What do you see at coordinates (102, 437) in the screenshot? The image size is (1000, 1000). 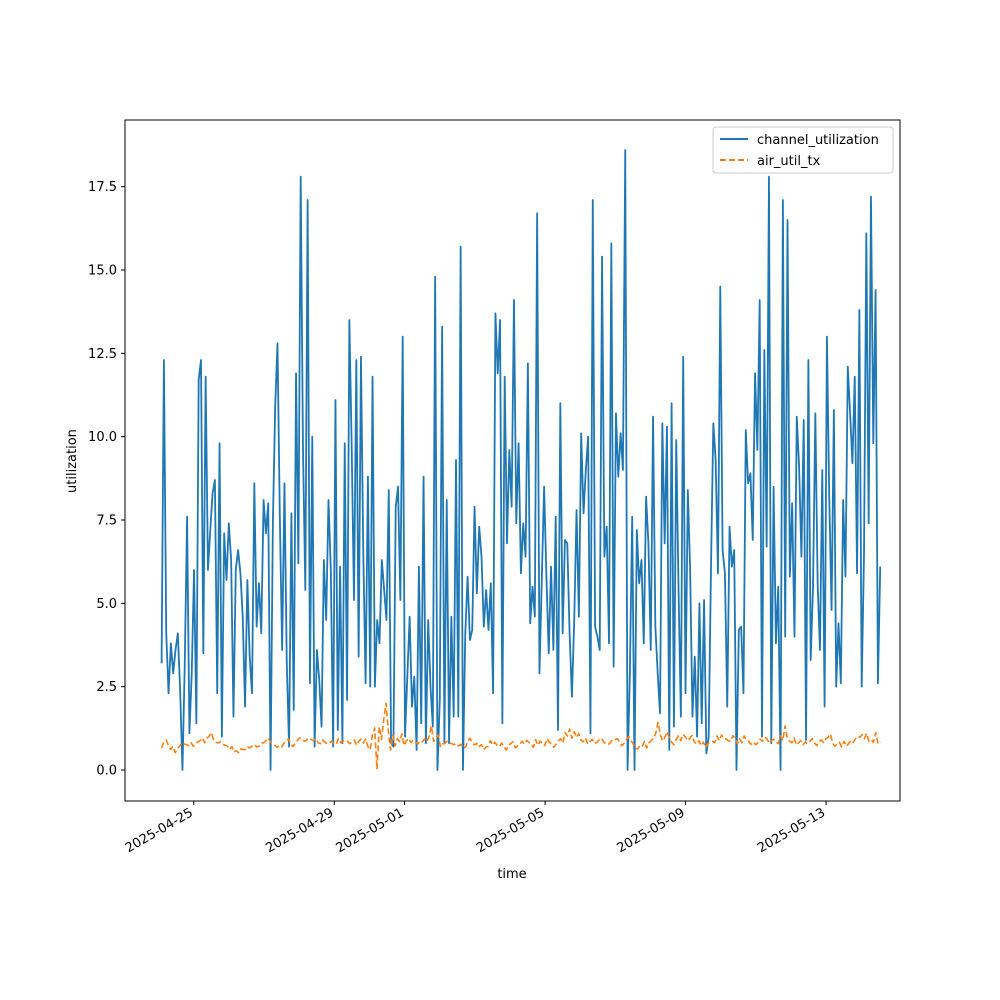 I see `y-tick-label: 10.0` at bounding box center [102, 437].